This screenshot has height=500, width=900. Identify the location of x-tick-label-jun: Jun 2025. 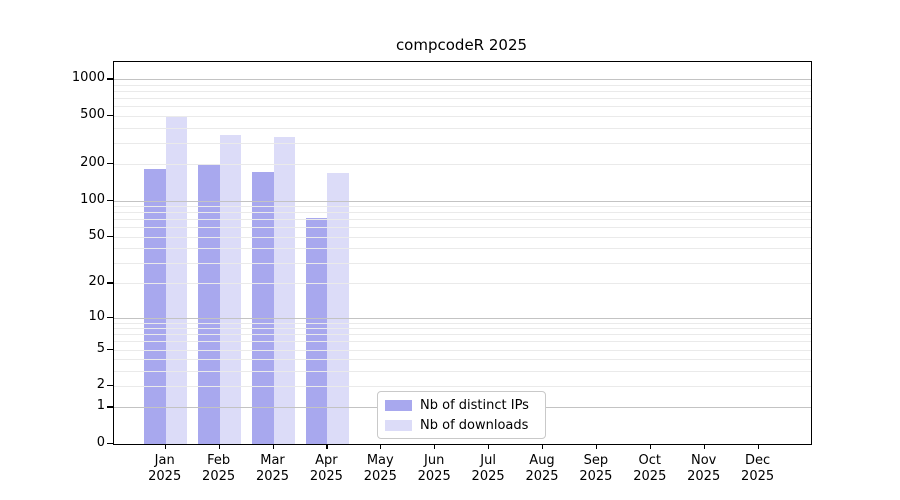
(434, 468).